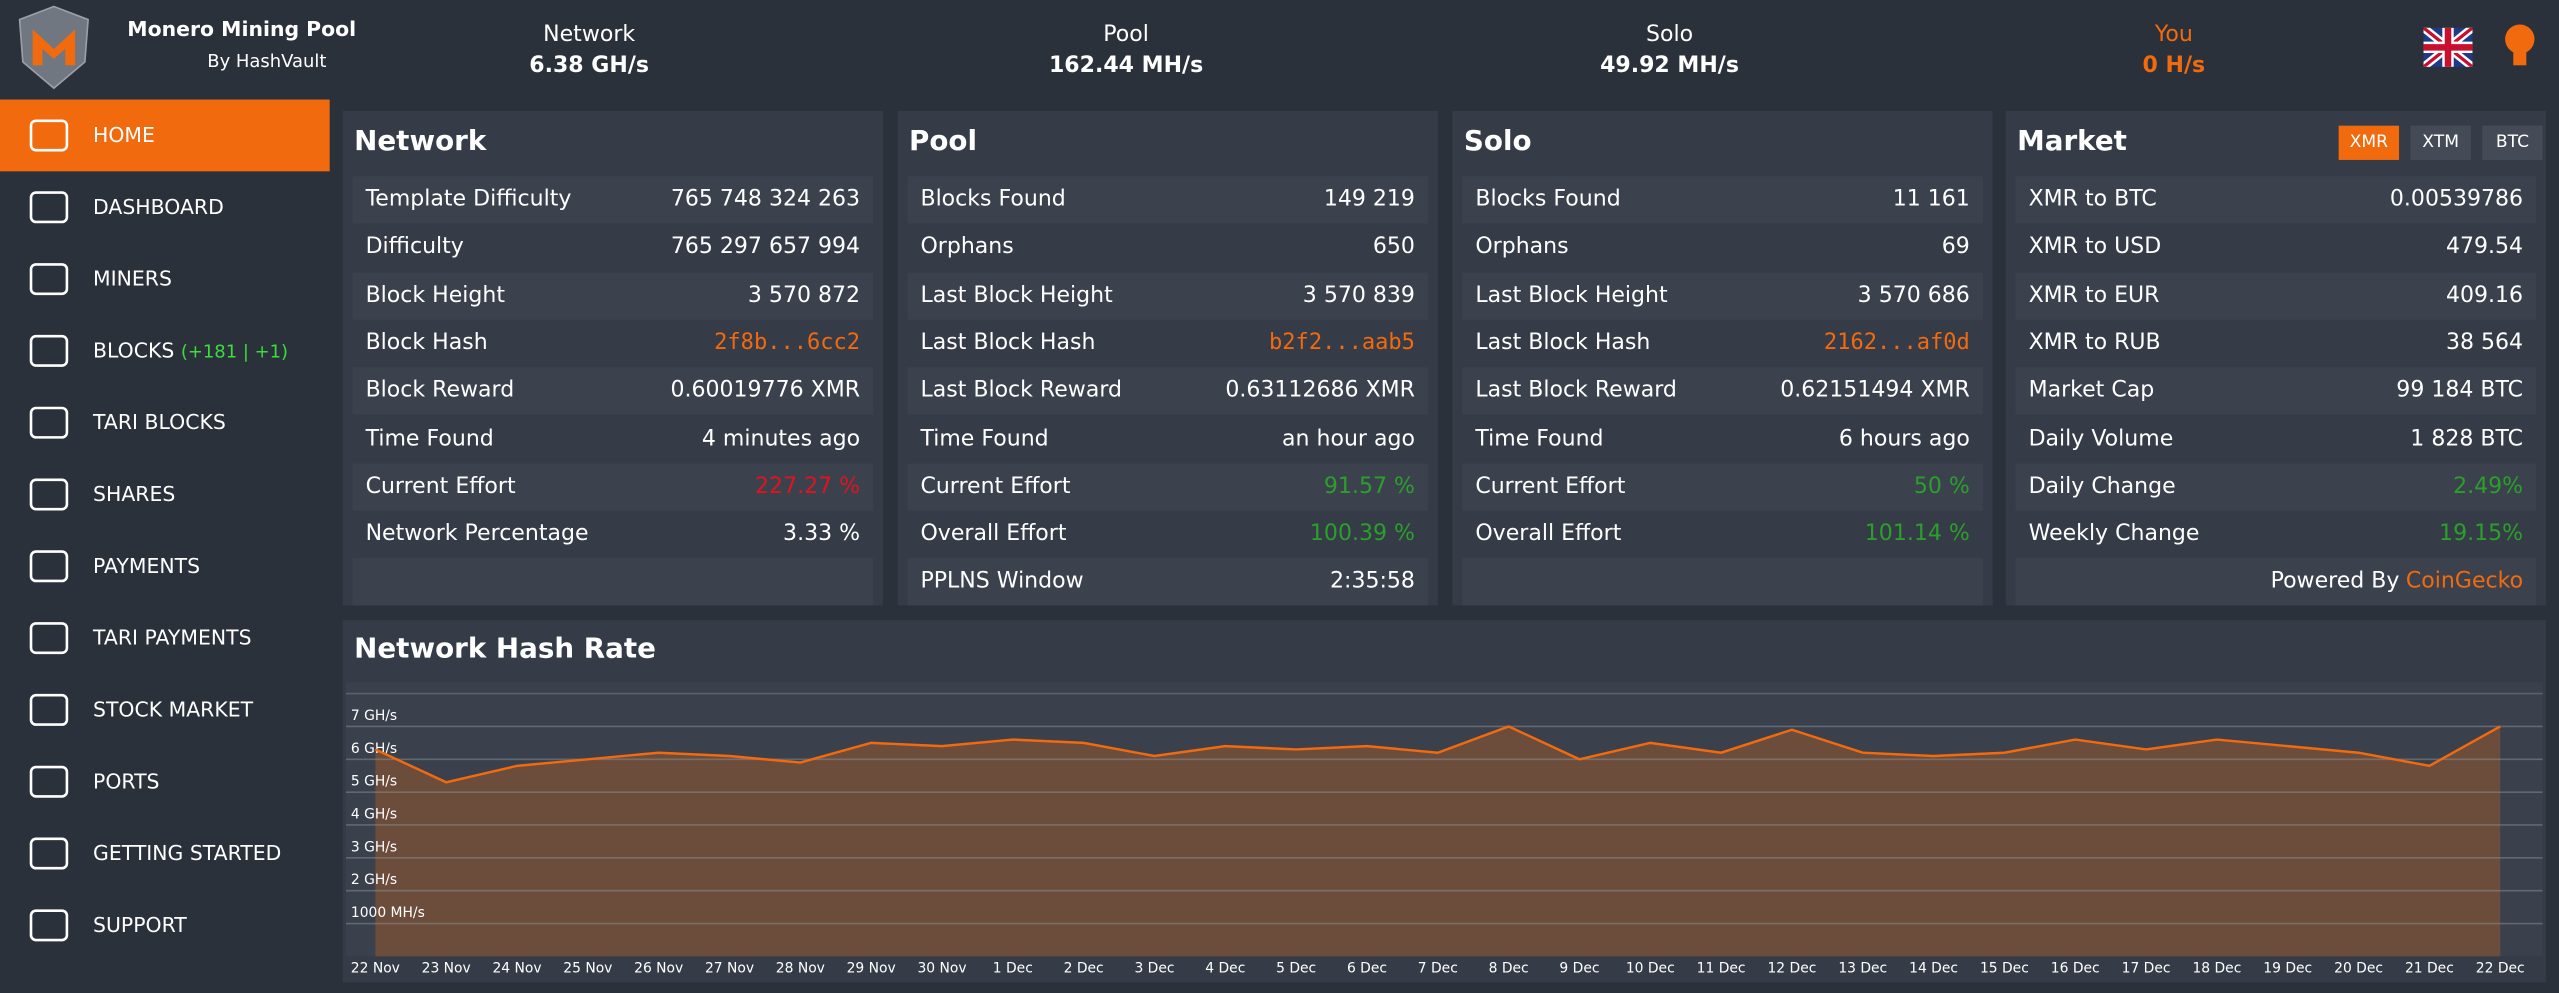 The height and width of the screenshot is (993, 2559). I want to click on table-row: Orphans 69, so click(1722, 248).